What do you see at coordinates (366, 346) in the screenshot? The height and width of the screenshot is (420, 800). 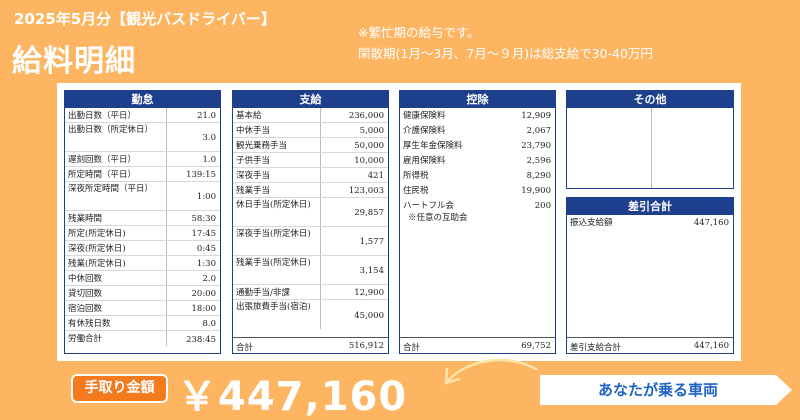 I see `payment-total-value: 516,912` at bounding box center [366, 346].